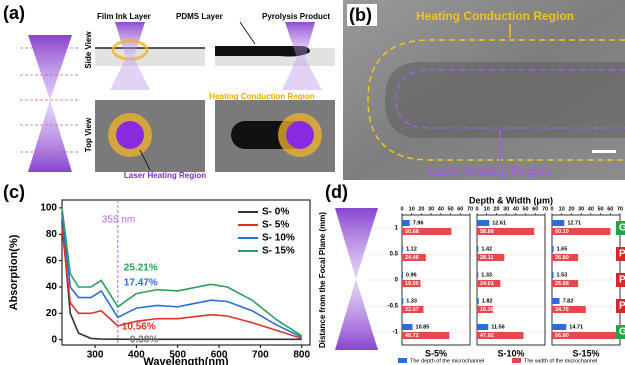  Describe the element at coordinates (300, 40) in the screenshot. I see `laser-cone` at that location.